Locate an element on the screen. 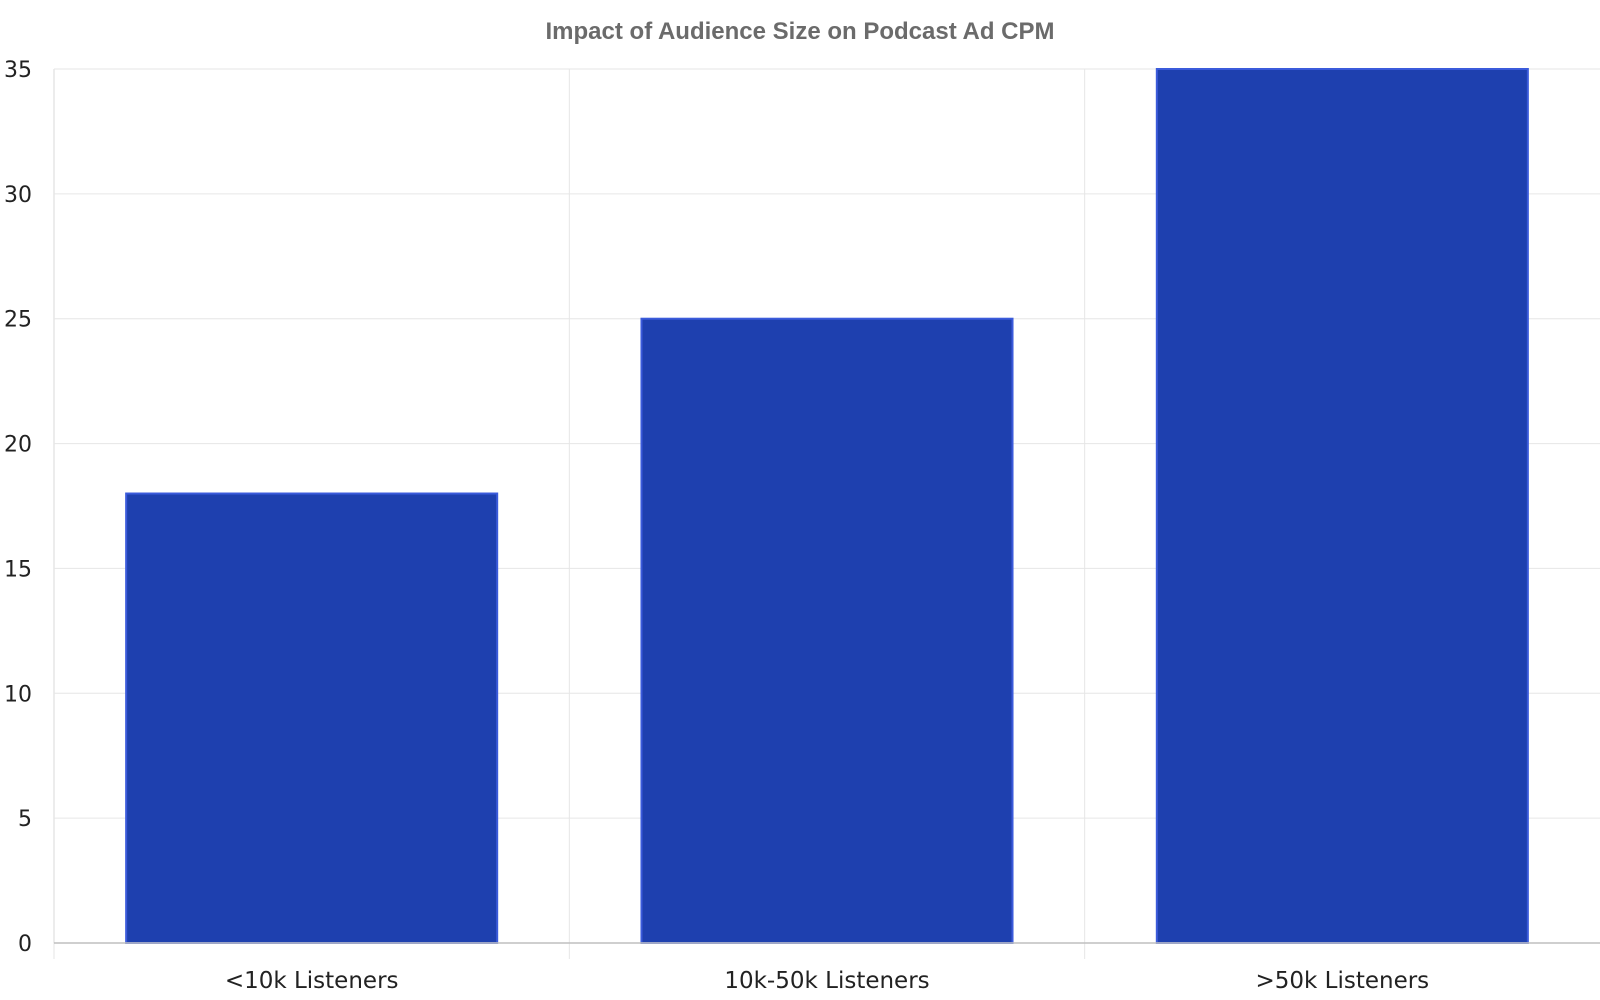  y-tick-label: 0 is located at coordinates (25, 944).